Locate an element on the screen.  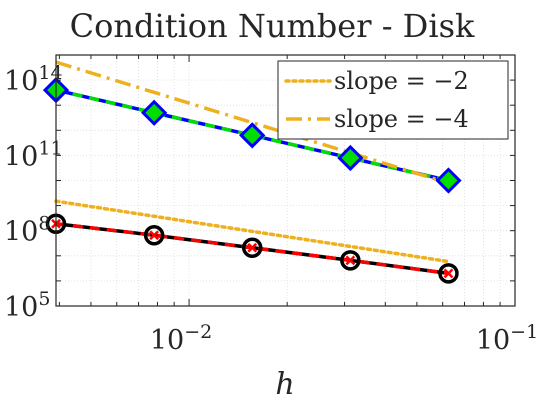
legend-label-slope-4: slope = −4 is located at coordinates (401, 119).